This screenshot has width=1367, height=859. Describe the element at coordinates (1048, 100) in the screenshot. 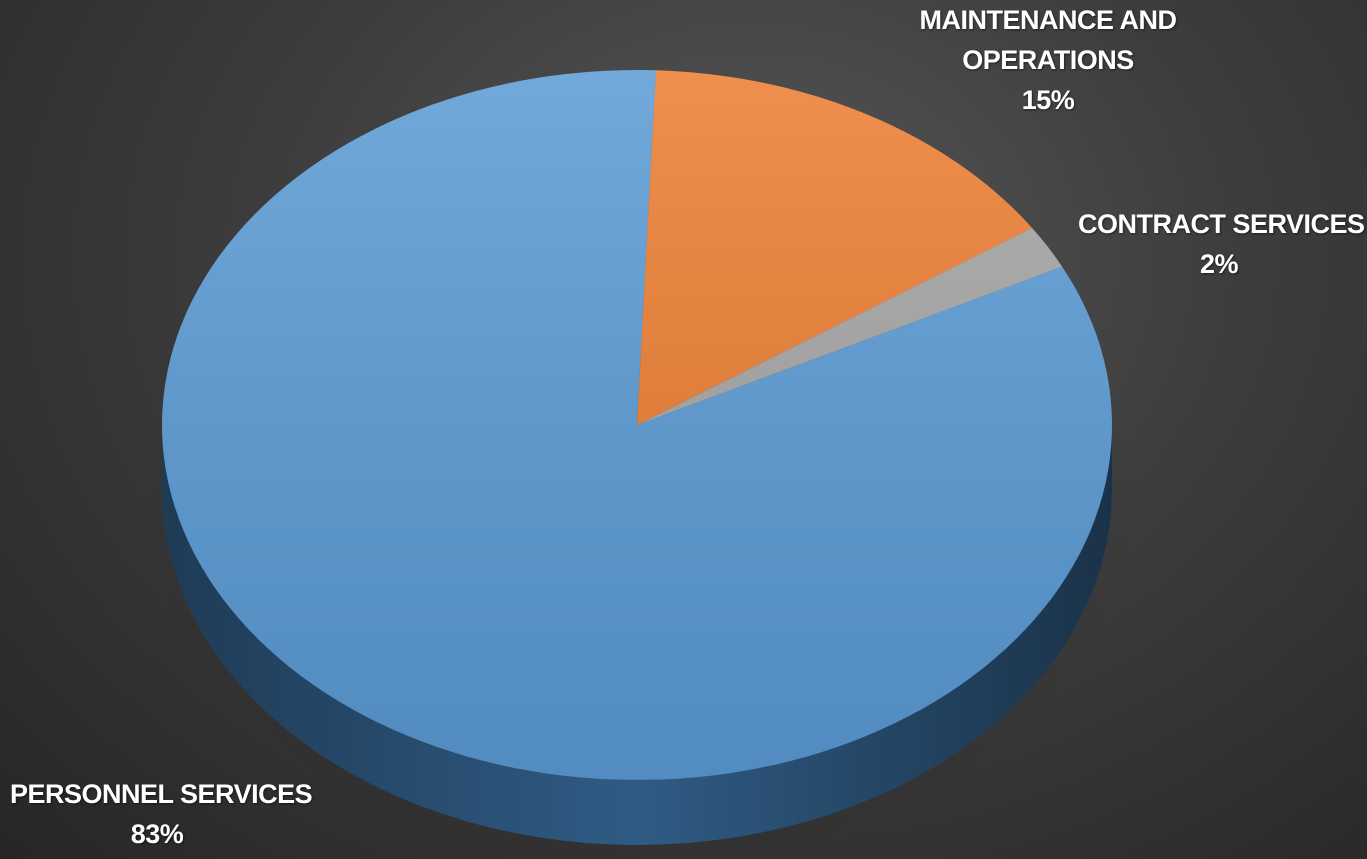

I see `slice-value-label: 15%` at that location.